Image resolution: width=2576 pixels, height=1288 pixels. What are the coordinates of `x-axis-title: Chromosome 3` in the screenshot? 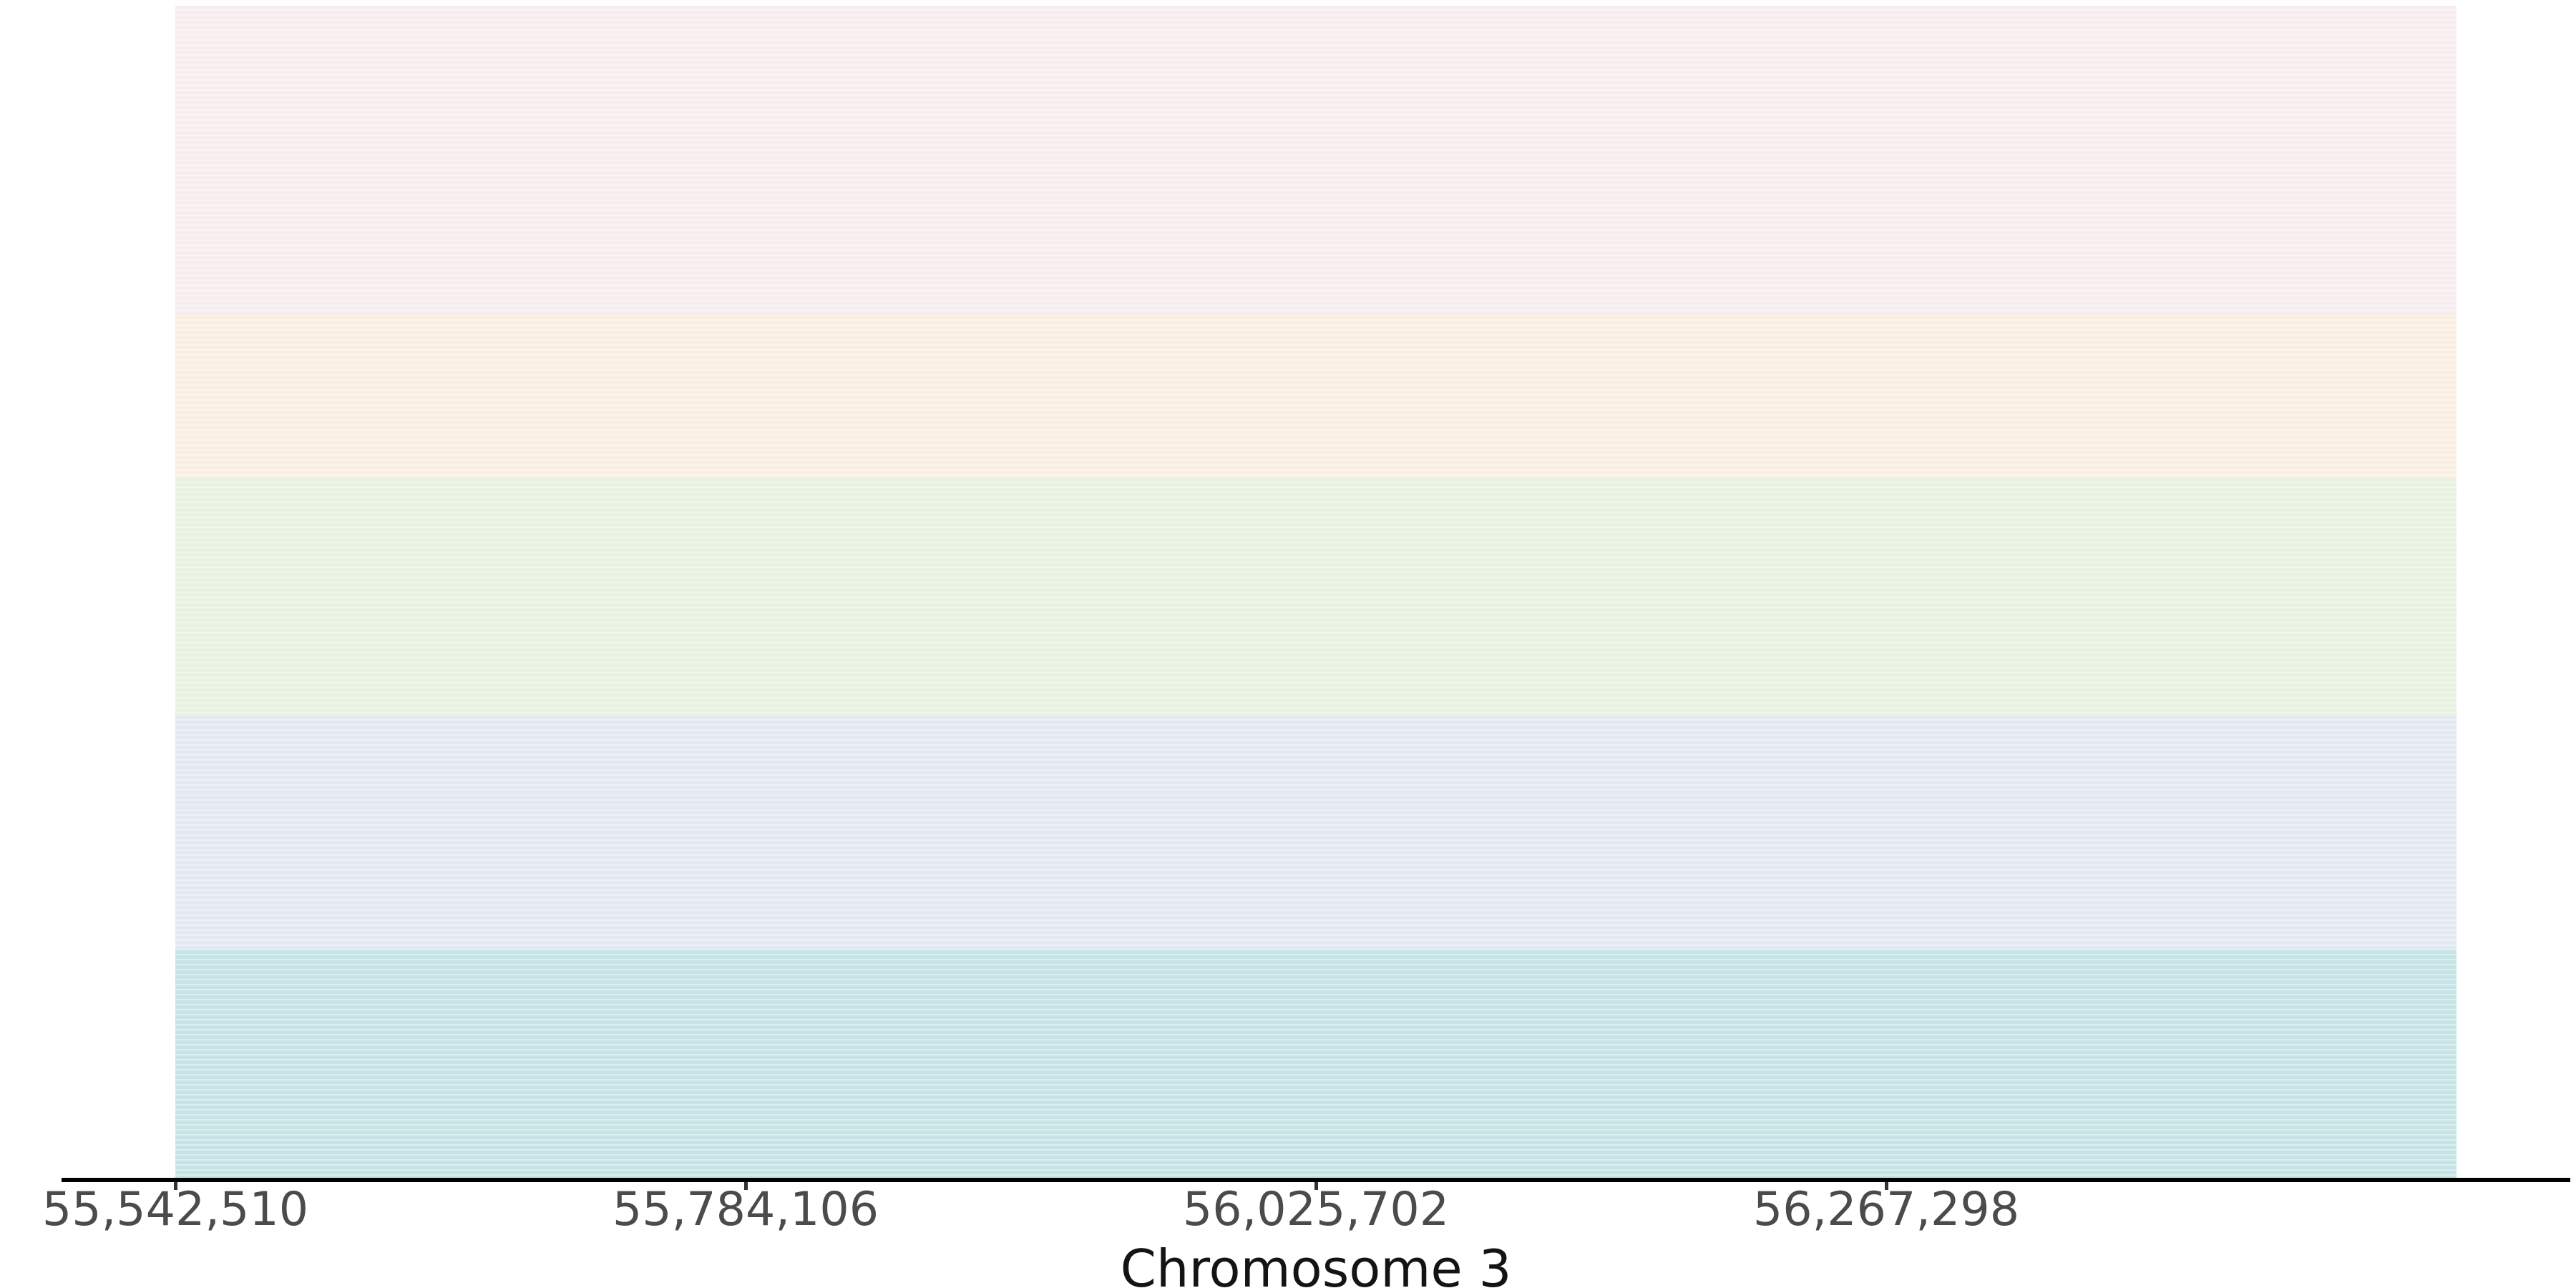 It's located at (1316, 1263).